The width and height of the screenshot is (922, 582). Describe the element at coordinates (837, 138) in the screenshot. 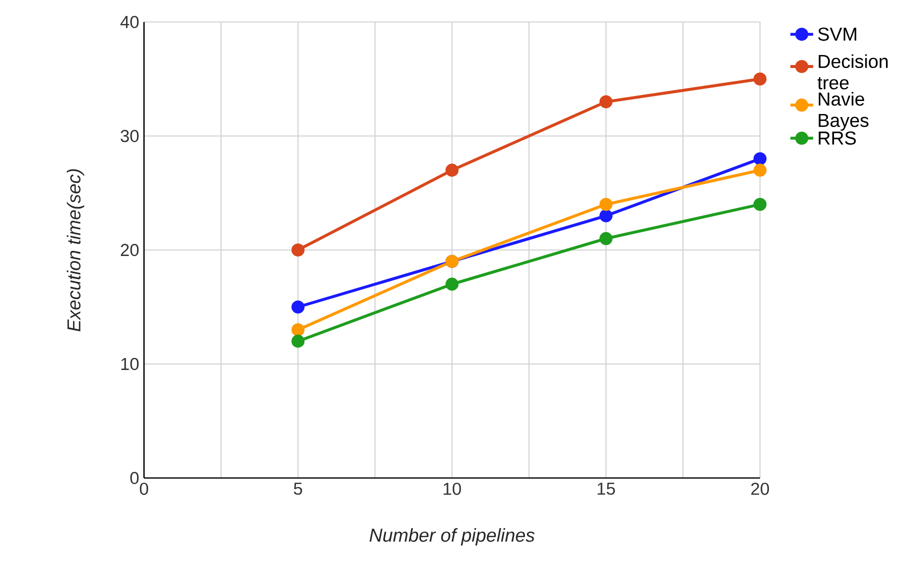

I see `legend-label: RRS` at that location.